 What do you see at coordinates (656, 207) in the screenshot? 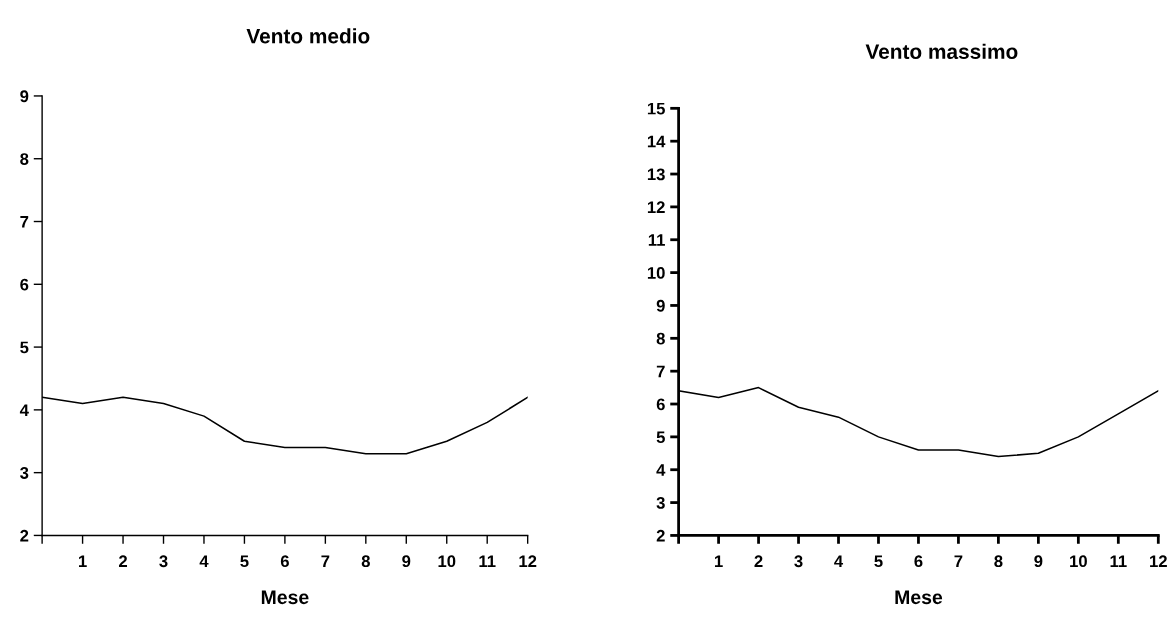
I see `y-tick-label: 12` at bounding box center [656, 207].